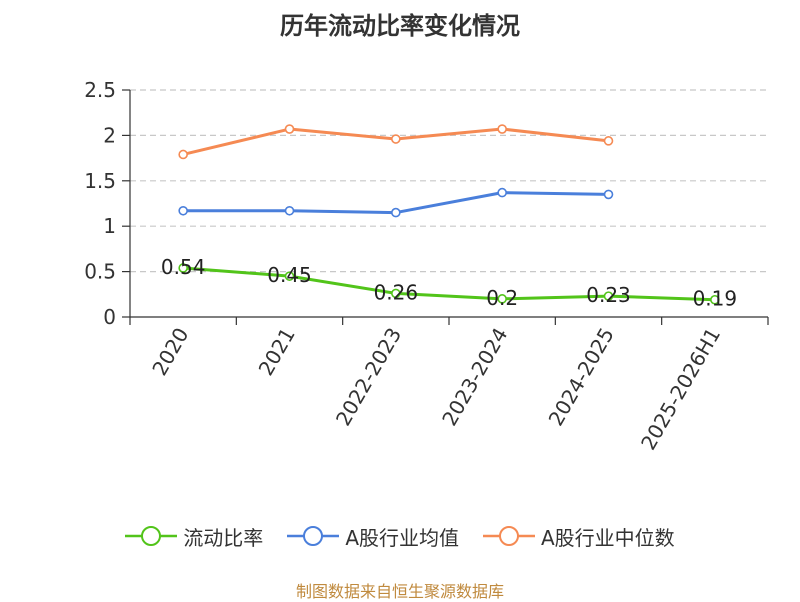  I want to click on data-label: 0.45, so click(289, 275).